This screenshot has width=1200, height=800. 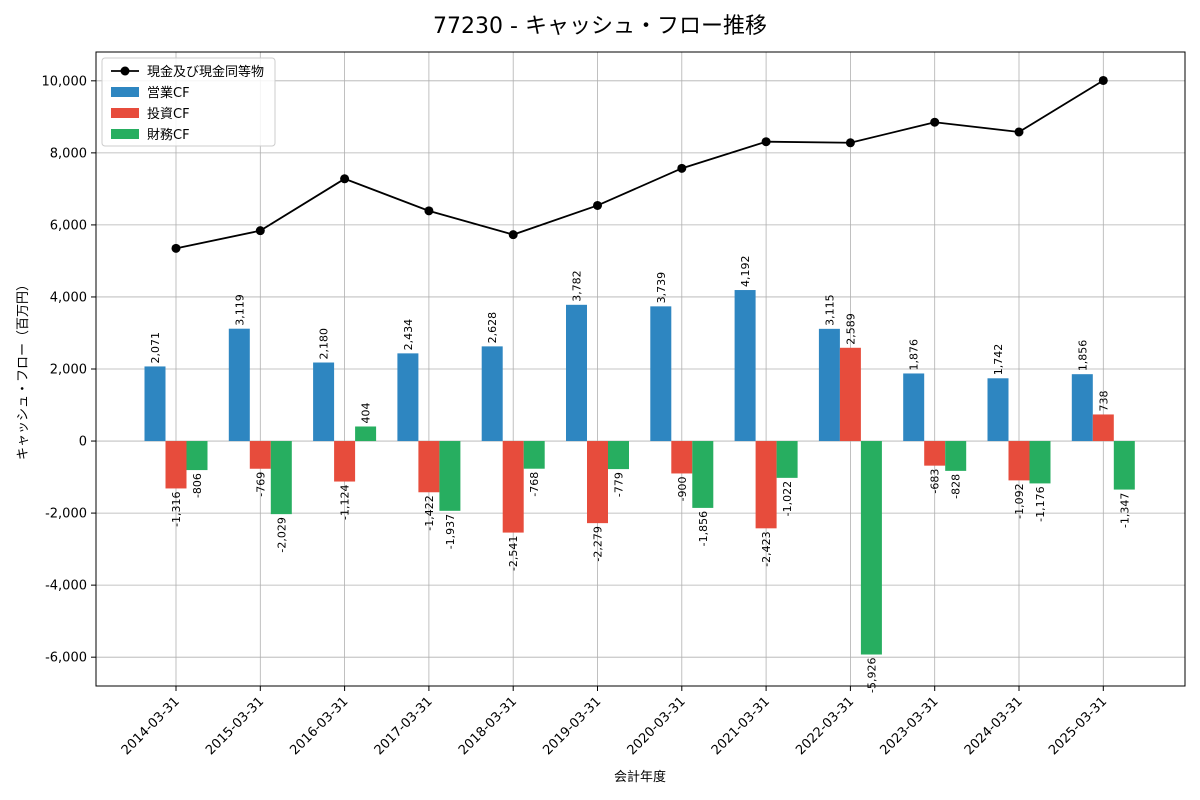 What do you see at coordinates (168, 114) in the screenshot?
I see `legend-label: 投資CF` at bounding box center [168, 114].